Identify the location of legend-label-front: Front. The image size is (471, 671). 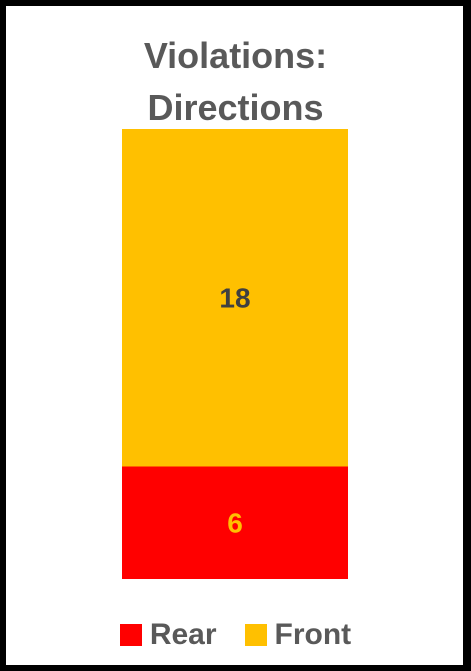
(313, 634).